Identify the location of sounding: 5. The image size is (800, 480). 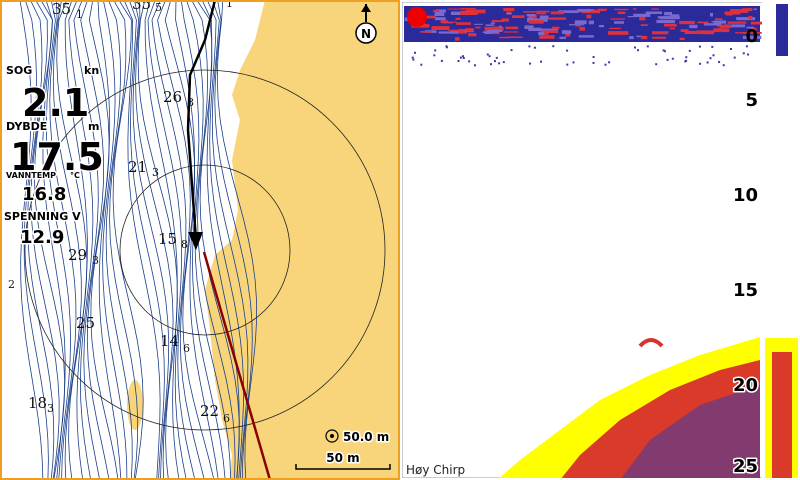
(158, 7).